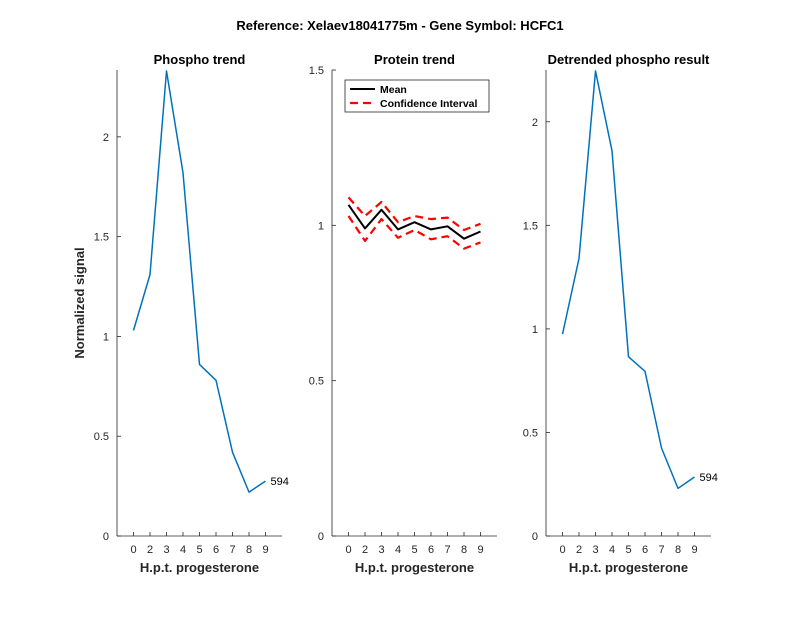  What do you see at coordinates (417, 96) in the screenshot?
I see `legend-box` at bounding box center [417, 96].